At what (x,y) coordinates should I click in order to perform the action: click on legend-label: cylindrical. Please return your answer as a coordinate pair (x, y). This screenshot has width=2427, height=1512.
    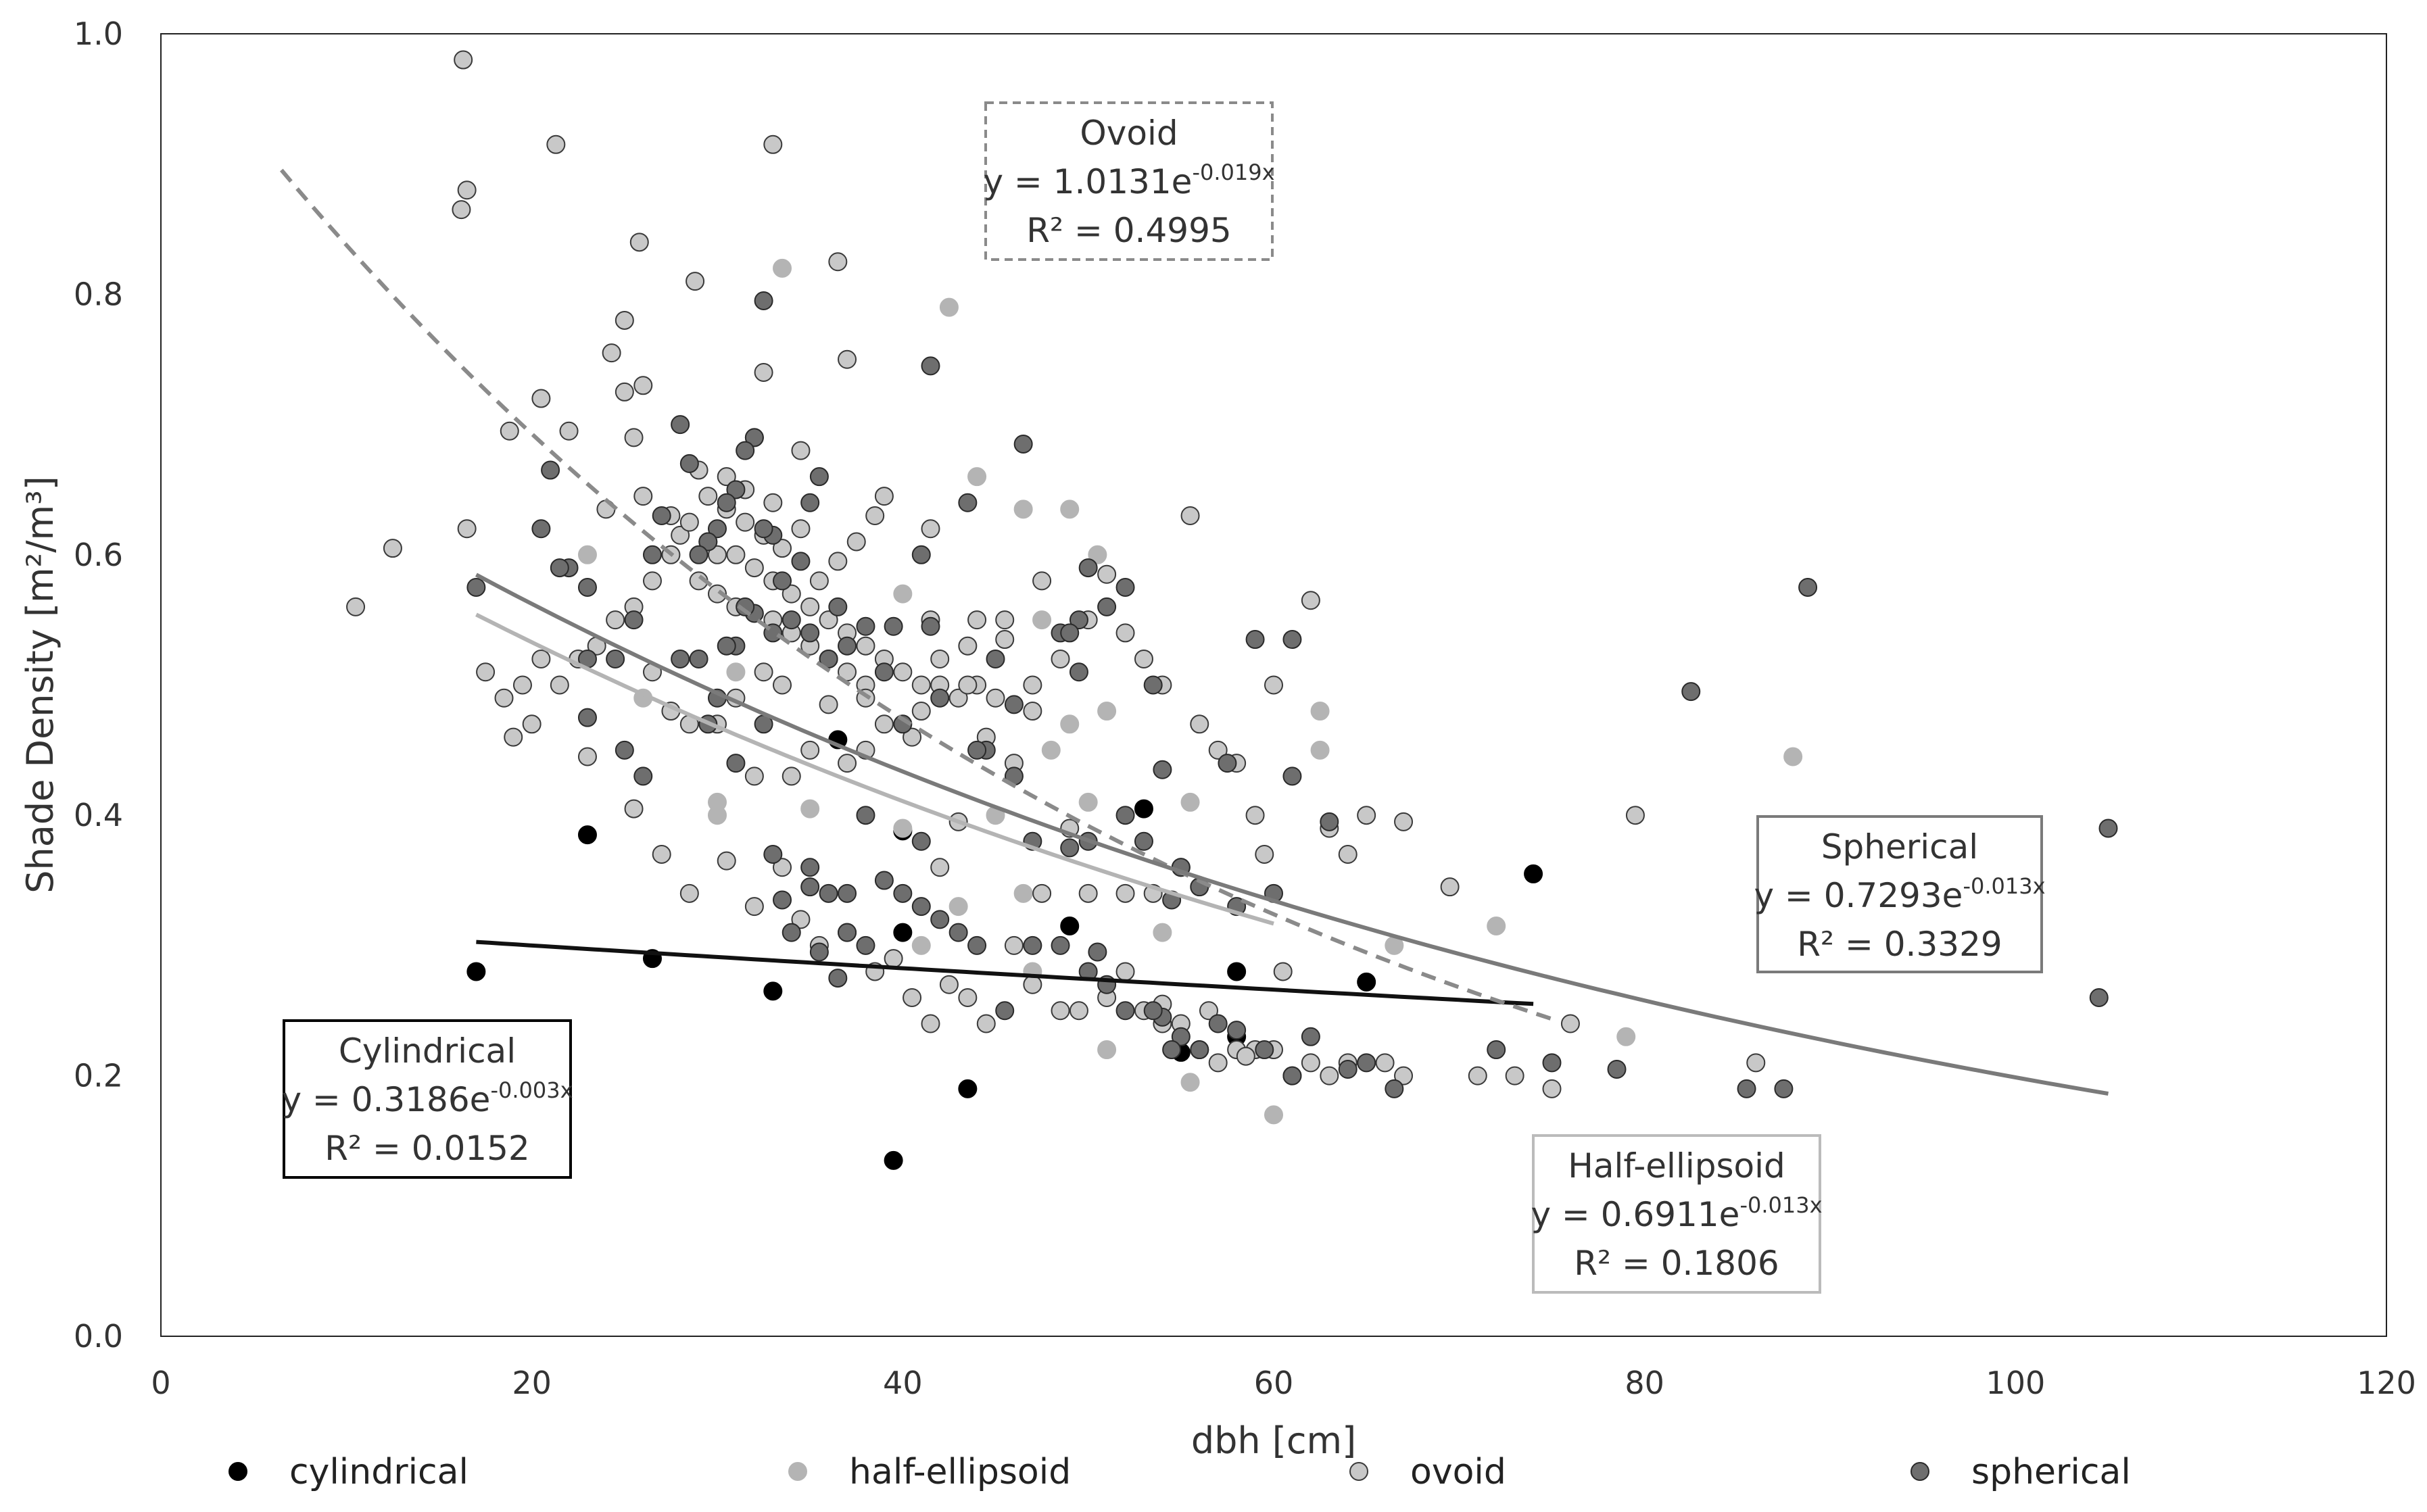
    Looking at the image, I should click on (379, 1472).